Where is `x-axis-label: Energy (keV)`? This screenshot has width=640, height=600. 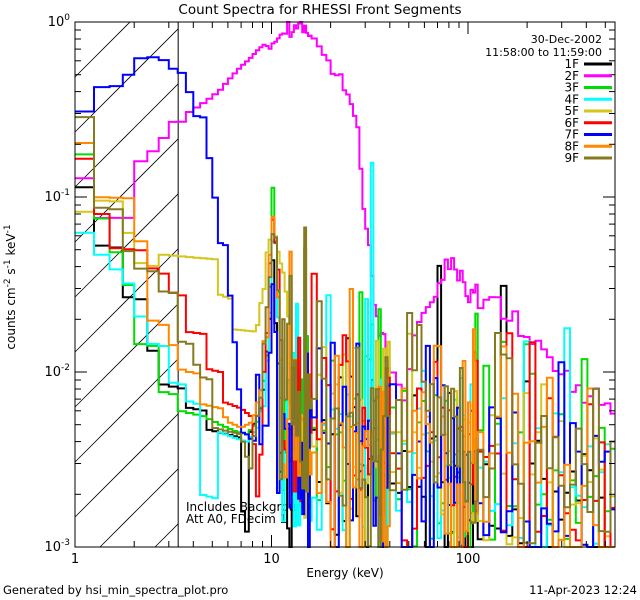 x-axis-label: Energy (keV) is located at coordinates (345, 573).